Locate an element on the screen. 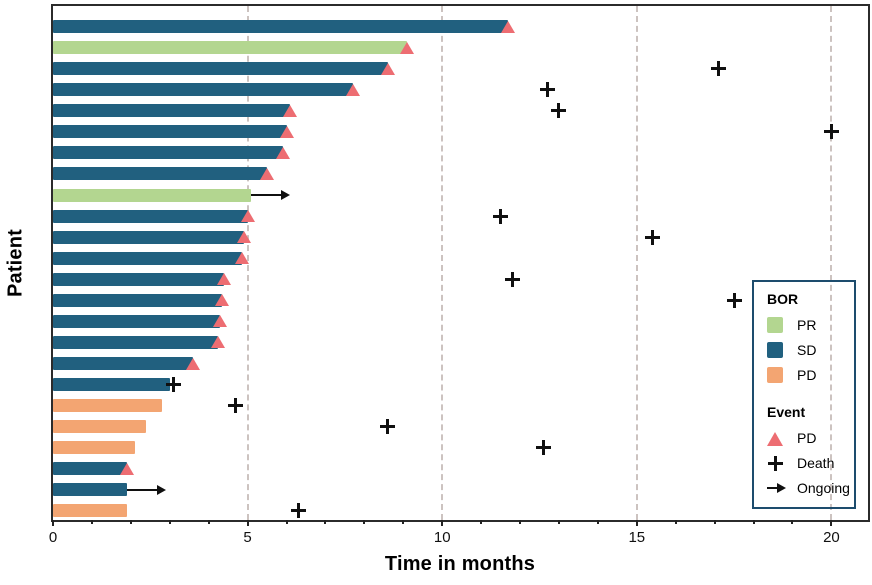  legend-item-sd: SD is located at coordinates (810, 349).